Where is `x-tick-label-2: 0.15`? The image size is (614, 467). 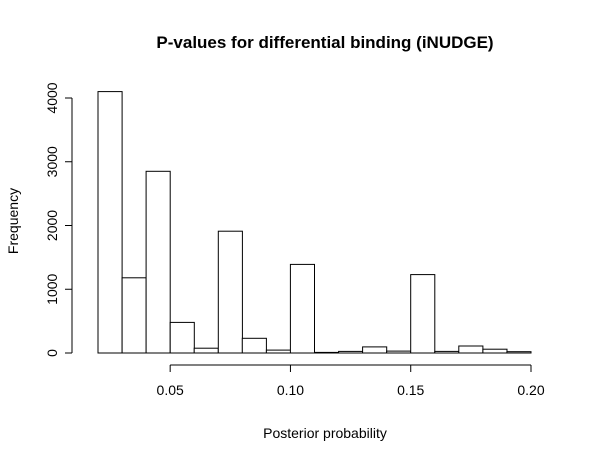
x-tick-label-2: 0.15 is located at coordinates (410, 390).